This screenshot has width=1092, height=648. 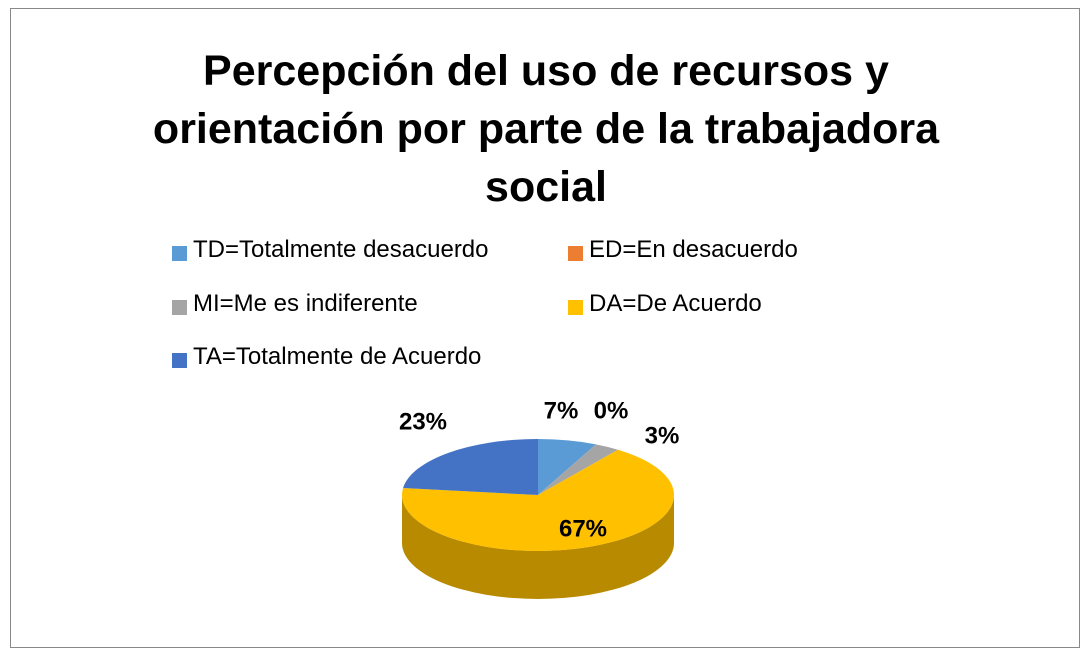 I want to click on legend-label: MI=Me es indiferente, so click(x=305, y=303).